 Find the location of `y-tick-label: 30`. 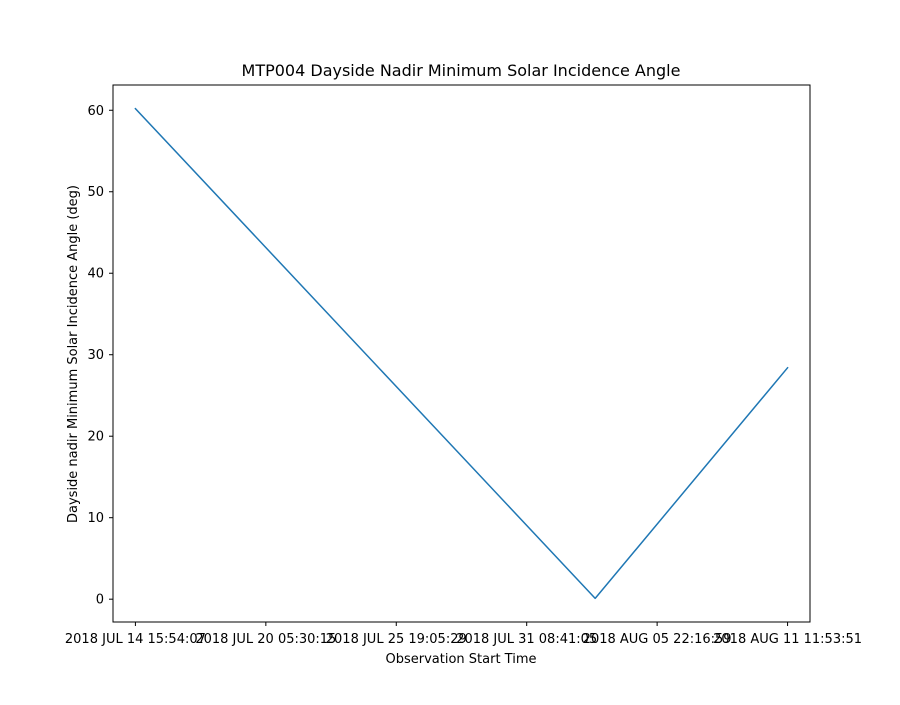

y-tick-label: 30 is located at coordinates (95, 355).